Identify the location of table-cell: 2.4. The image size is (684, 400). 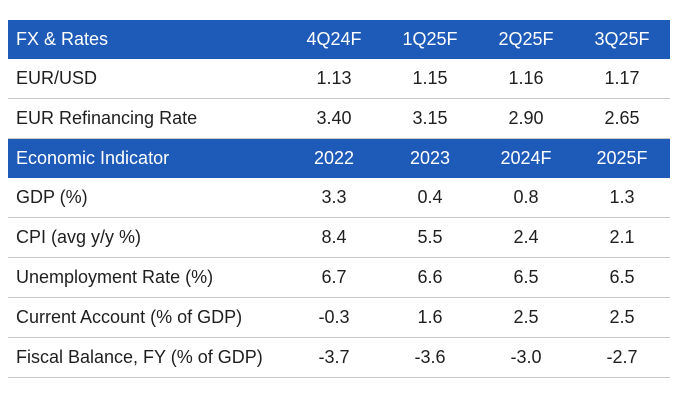
(526, 237).